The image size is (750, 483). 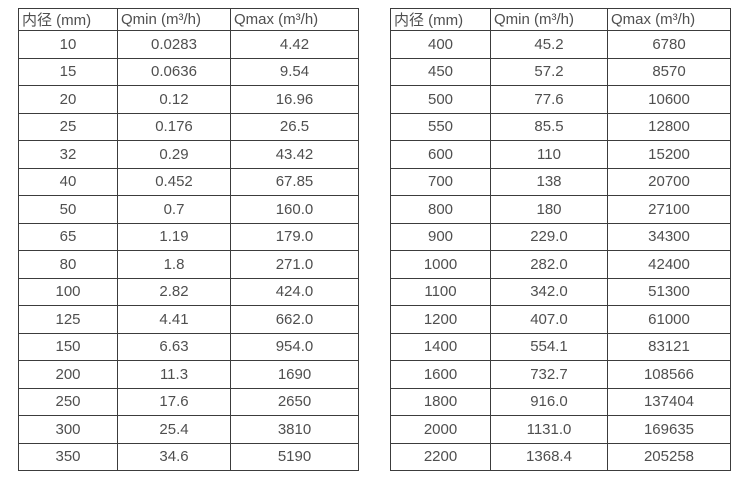 What do you see at coordinates (294, 154) in the screenshot?
I see `cell: 43.42` at bounding box center [294, 154].